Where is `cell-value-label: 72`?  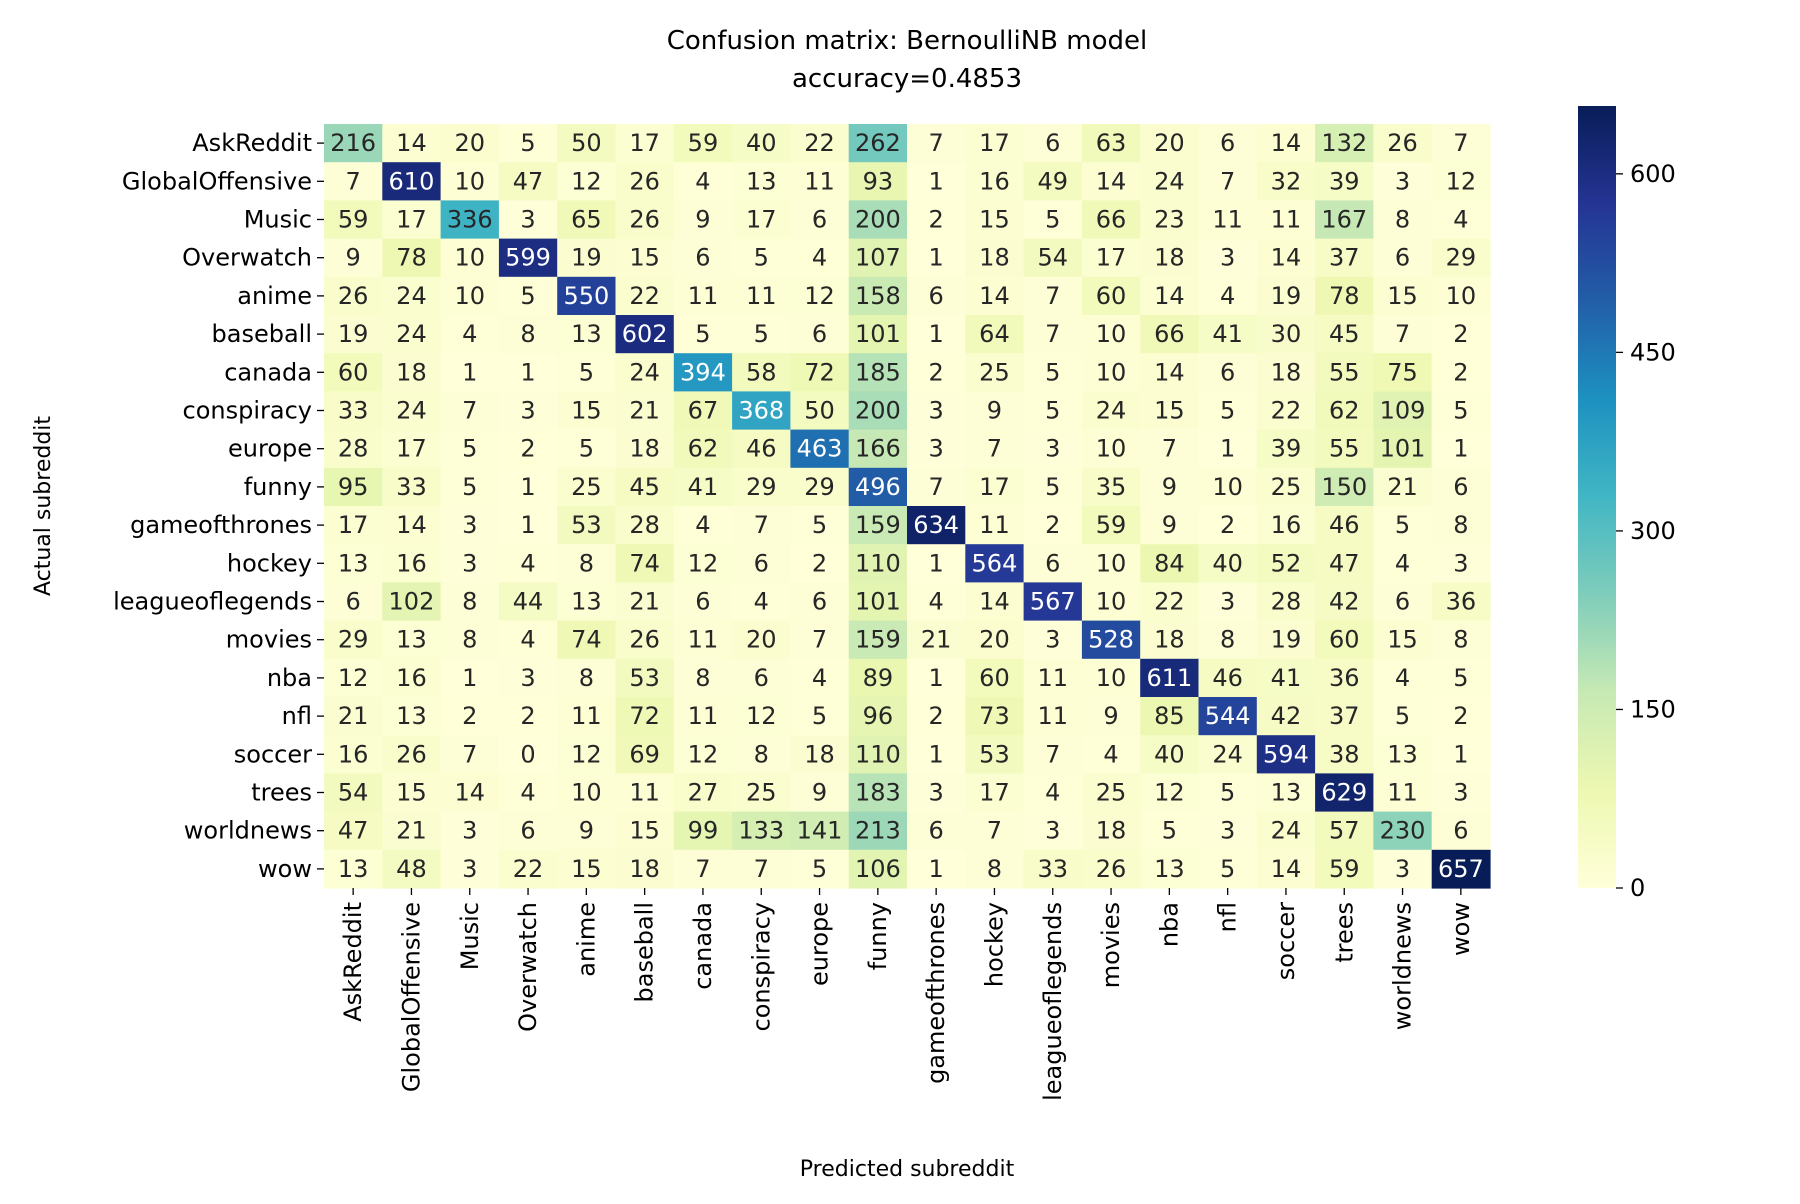 cell-value-label: 72 is located at coordinates (819, 372).